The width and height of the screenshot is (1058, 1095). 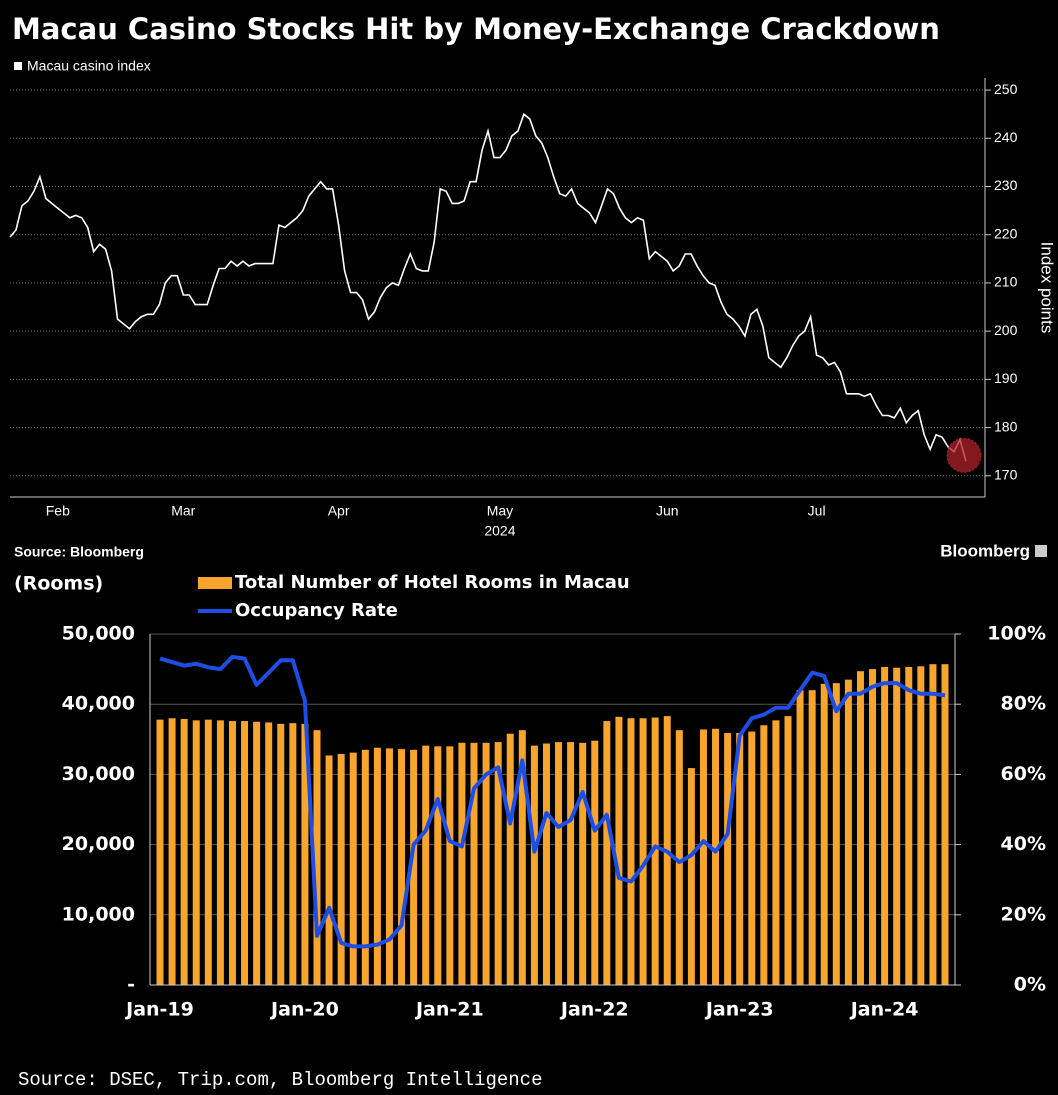 I want to click on x-tick-label: Jan-20, so click(x=304, y=1010).